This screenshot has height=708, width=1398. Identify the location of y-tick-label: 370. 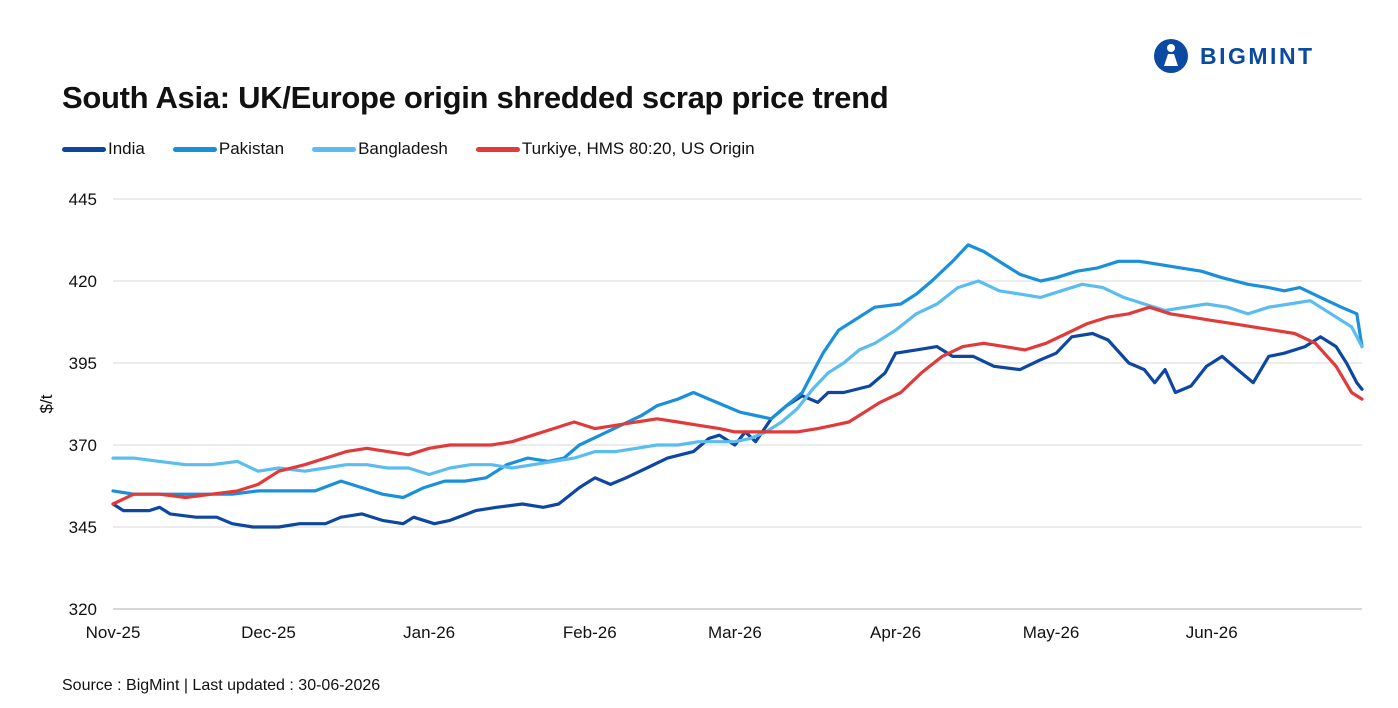
(83, 445).